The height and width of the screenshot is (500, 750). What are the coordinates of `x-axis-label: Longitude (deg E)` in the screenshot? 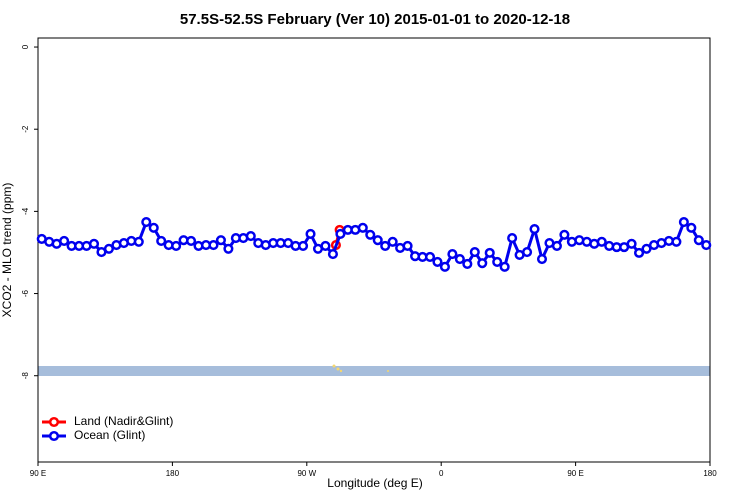 It's located at (374, 483).